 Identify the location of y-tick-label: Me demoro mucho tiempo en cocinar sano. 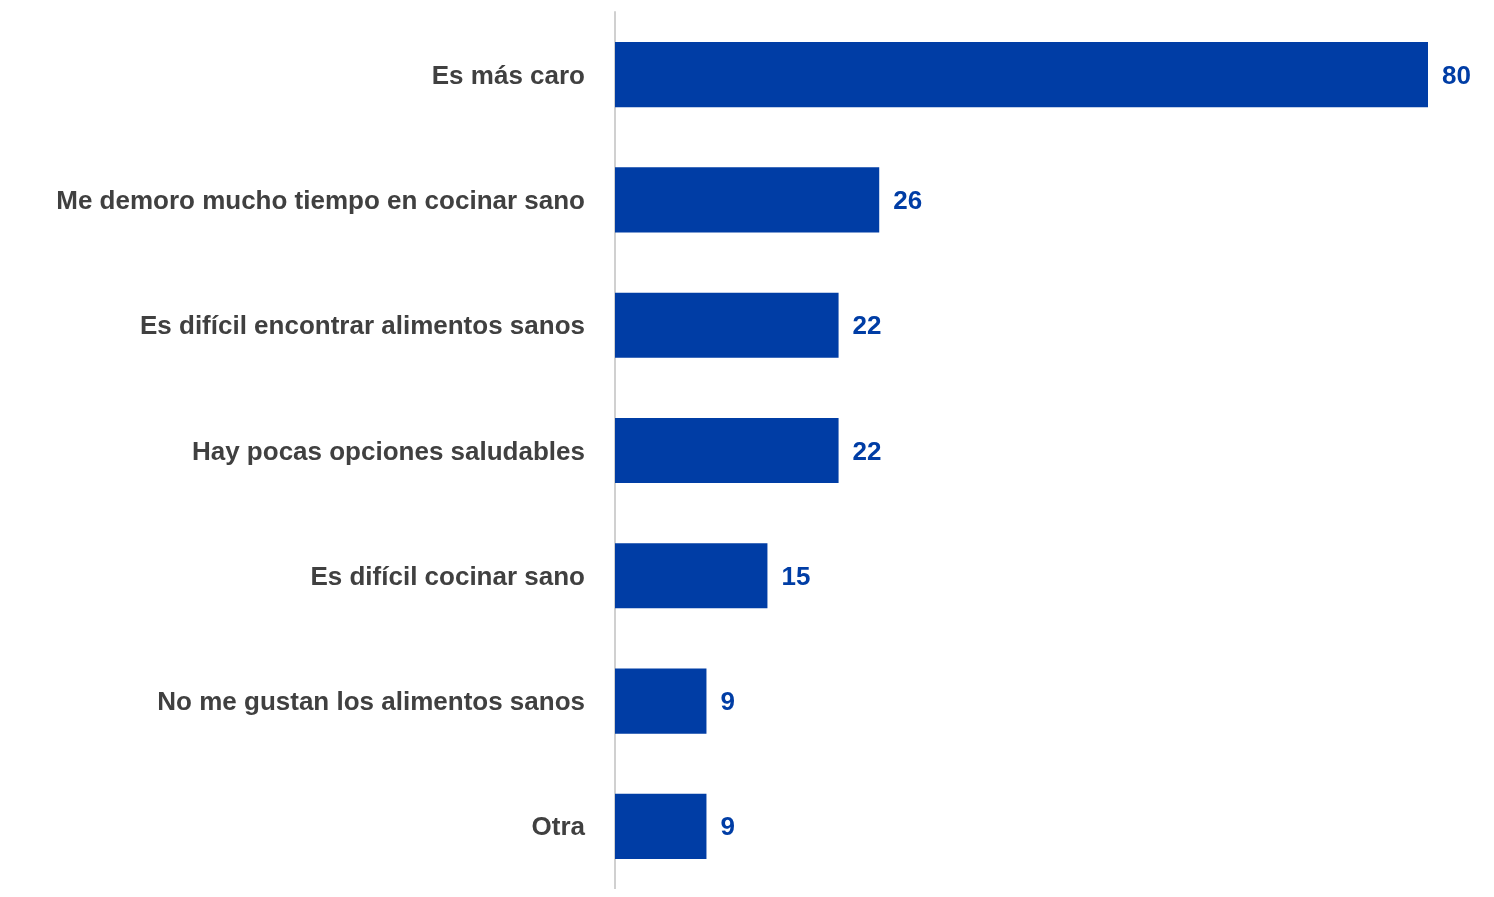
(320, 199).